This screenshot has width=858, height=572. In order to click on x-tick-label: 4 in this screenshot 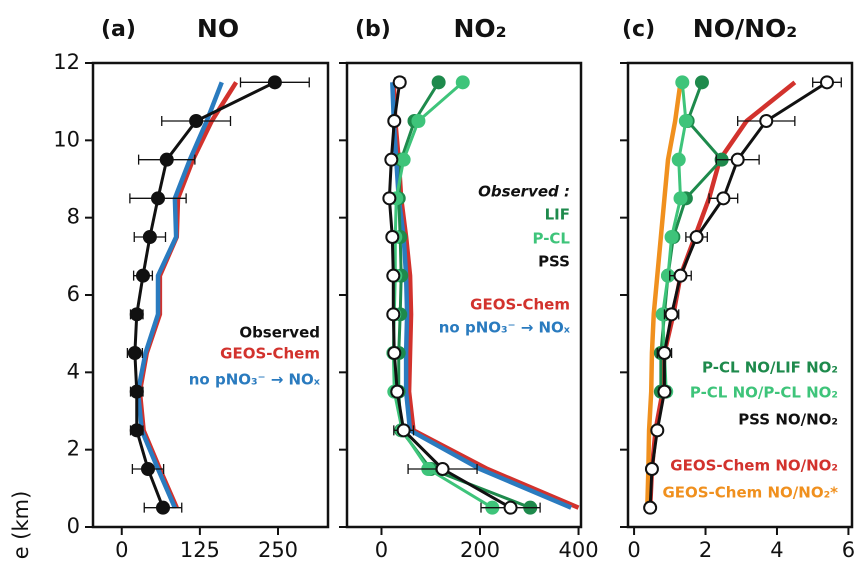, I will do `click(776, 550)`.